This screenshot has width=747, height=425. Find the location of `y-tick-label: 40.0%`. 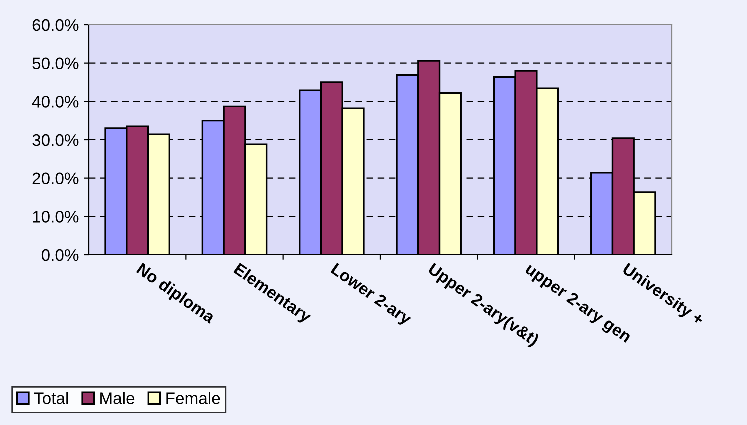

y-tick-label: 40.0% is located at coordinates (55, 102).